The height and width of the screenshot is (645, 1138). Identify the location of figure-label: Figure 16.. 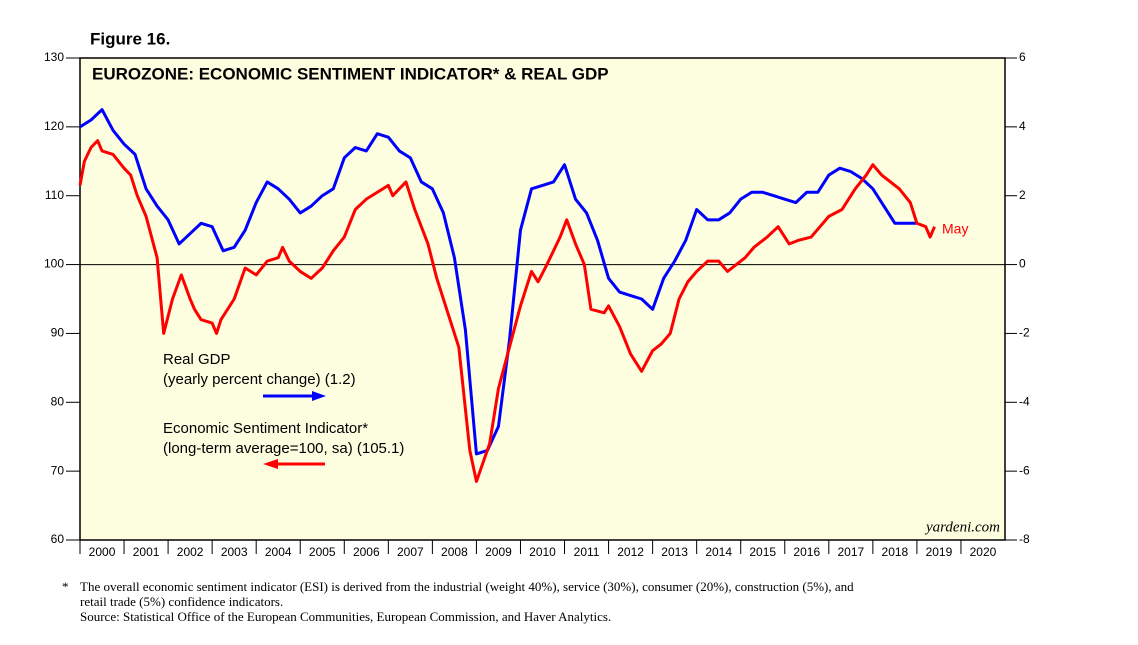
(130, 38).